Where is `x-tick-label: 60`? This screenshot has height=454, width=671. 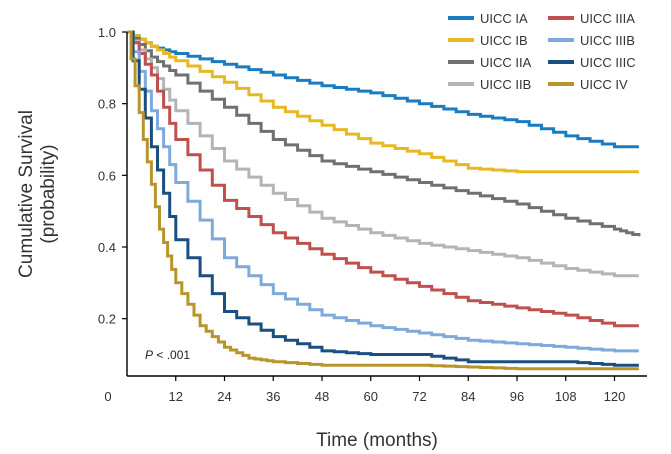 x-tick-label: 60 is located at coordinates (371, 396).